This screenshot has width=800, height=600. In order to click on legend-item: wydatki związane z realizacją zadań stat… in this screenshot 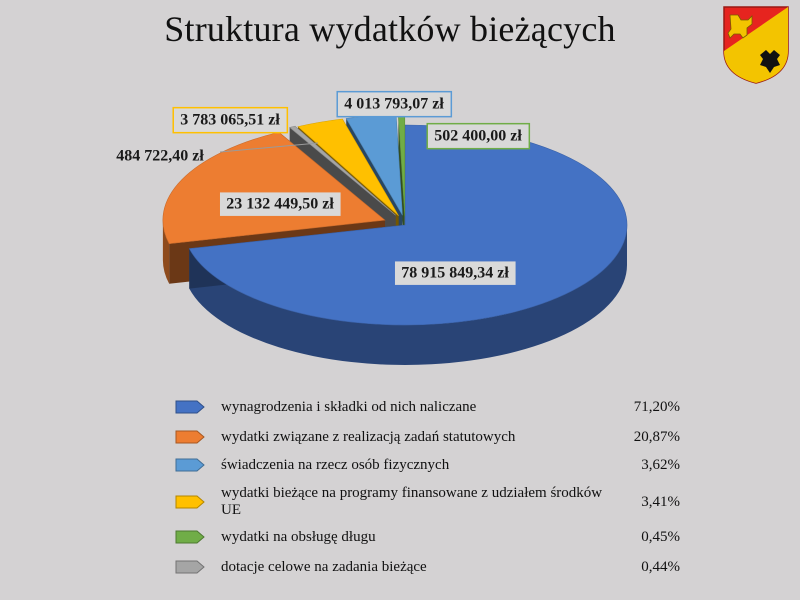, I will do `click(427, 437)`.